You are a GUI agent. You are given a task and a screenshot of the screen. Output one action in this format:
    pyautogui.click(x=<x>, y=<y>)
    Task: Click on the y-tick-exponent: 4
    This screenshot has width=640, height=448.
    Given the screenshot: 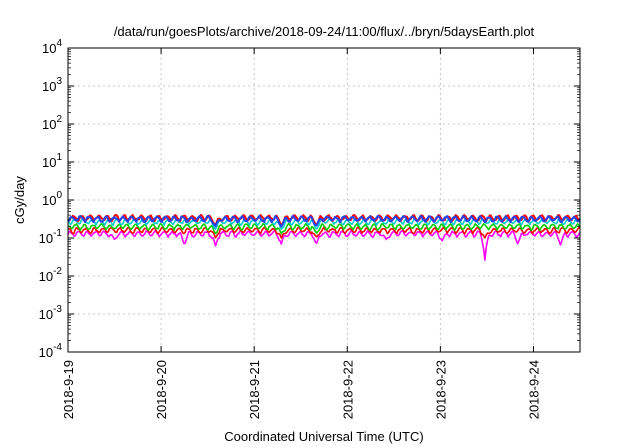 What is the action you would take?
    pyautogui.click(x=59, y=43)
    